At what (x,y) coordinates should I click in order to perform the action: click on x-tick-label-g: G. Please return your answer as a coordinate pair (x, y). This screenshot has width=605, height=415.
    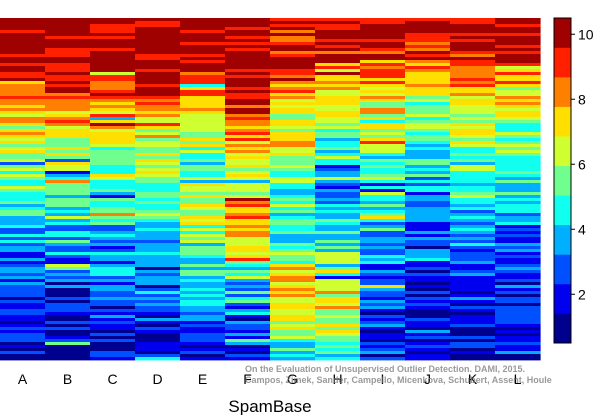
    Looking at the image, I should click on (292, 379).